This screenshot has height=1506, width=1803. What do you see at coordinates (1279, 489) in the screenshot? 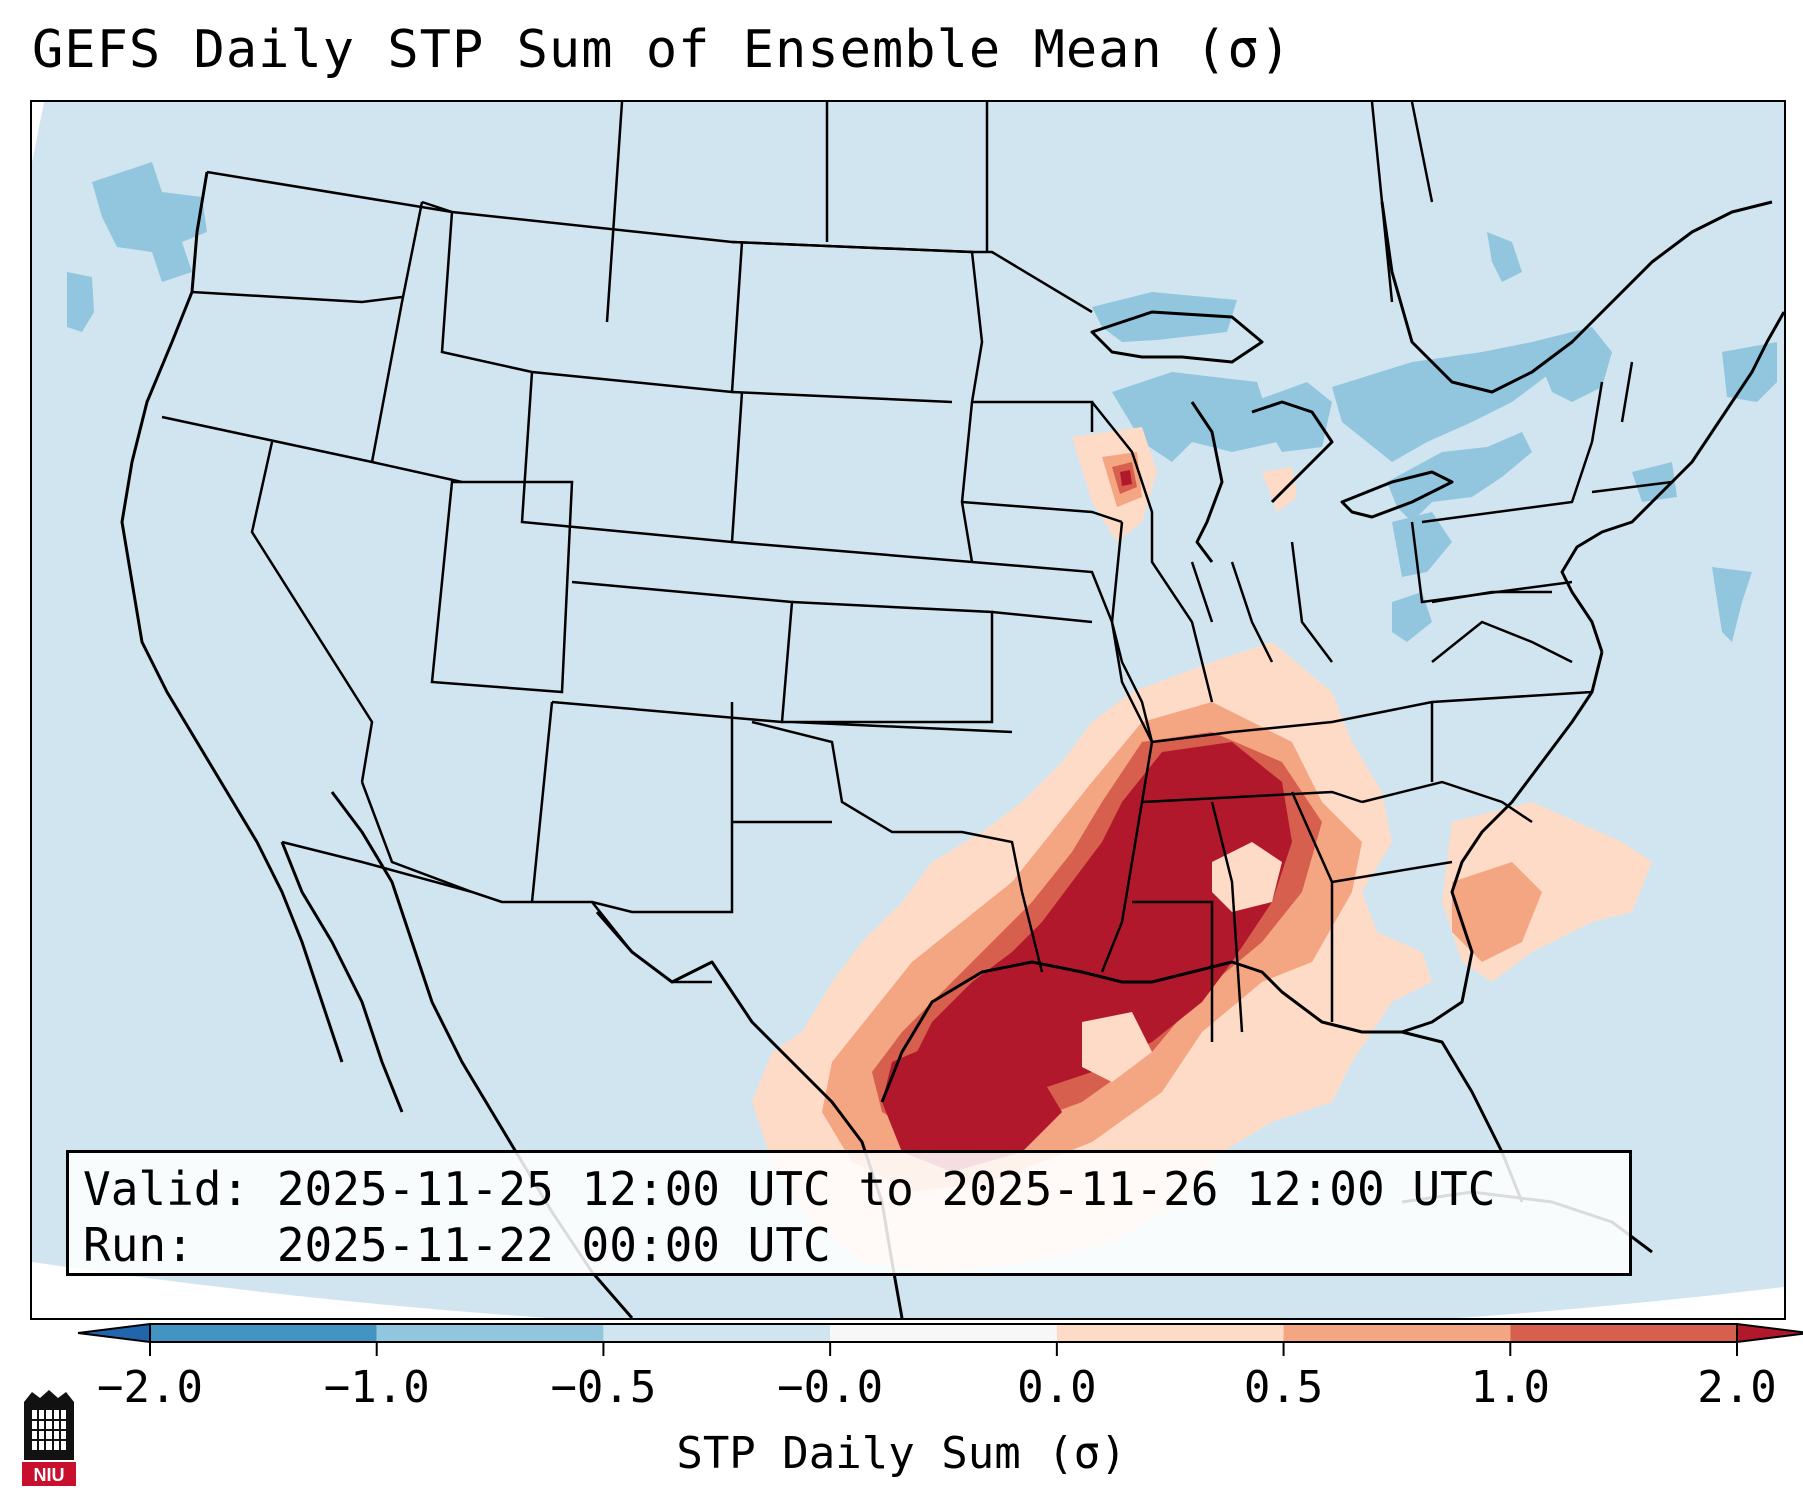
I see `michigan-light` at bounding box center [1279, 489].